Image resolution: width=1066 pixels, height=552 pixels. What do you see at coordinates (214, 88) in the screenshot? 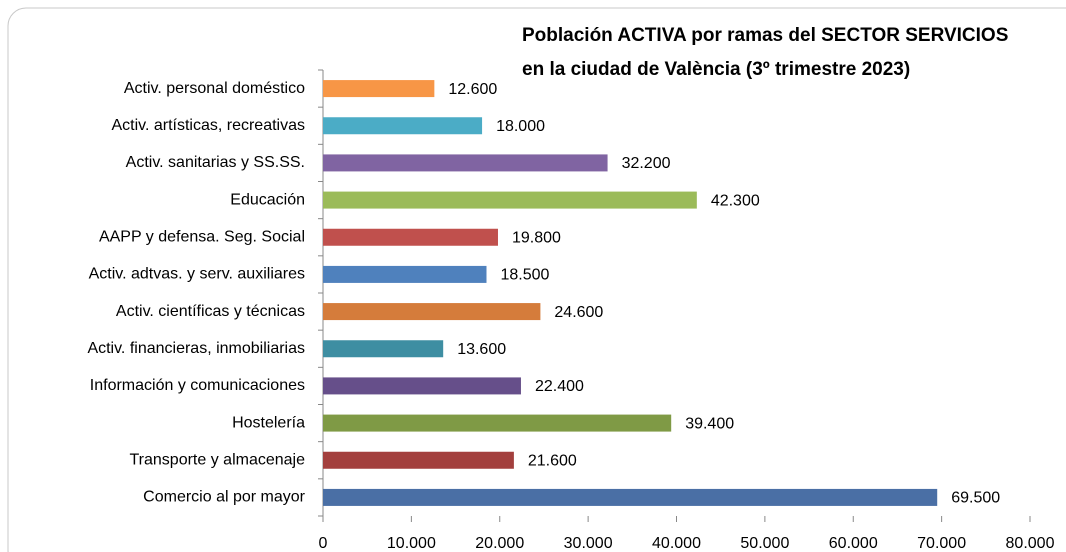
I see `y-tick-label: Activ. personal doméstico` at bounding box center [214, 88].